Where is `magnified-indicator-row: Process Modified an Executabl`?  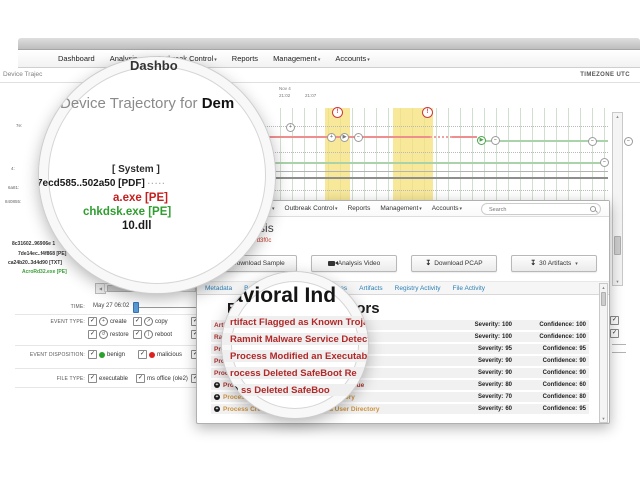 magnified-indicator-row: Process Modified an Executabl is located at coordinates (295, 356).